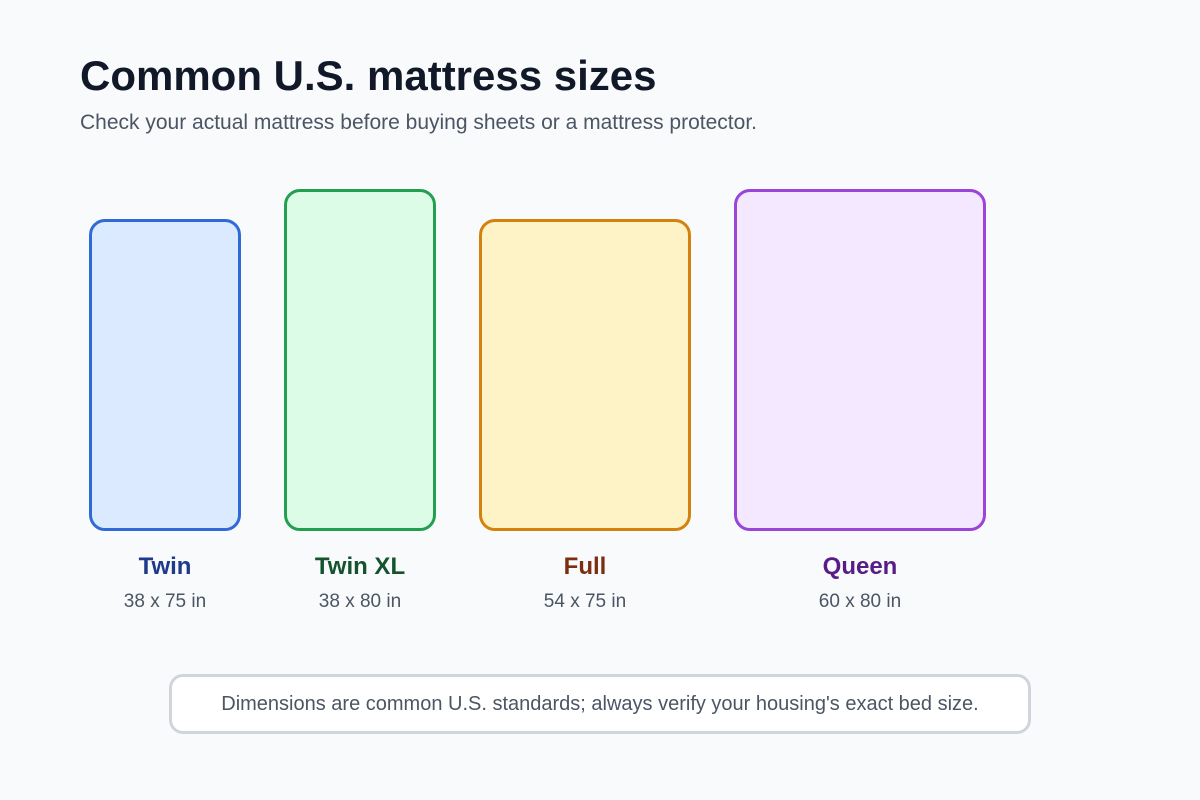 This screenshot has height=800, width=1200. Describe the element at coordinates (860, 360) in the screenshot. I see `mattress-queen` at that location.